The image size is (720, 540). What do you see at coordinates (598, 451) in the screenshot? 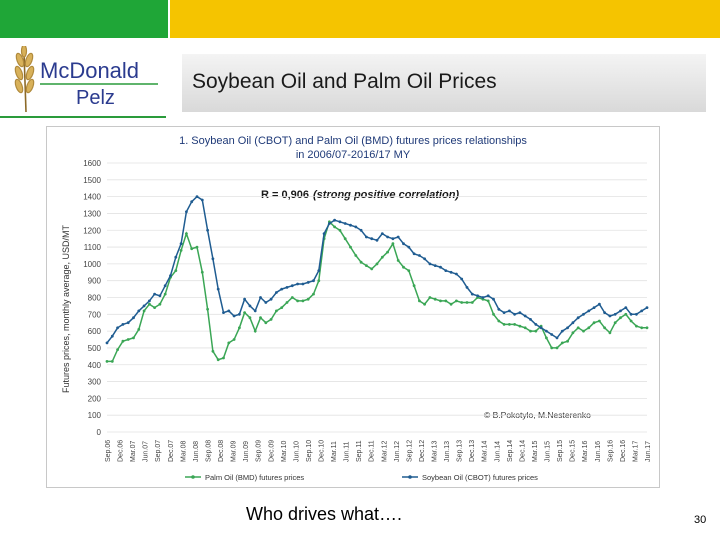
I see `x-tick-label: Jun.16` at bounding box center [598, 451].